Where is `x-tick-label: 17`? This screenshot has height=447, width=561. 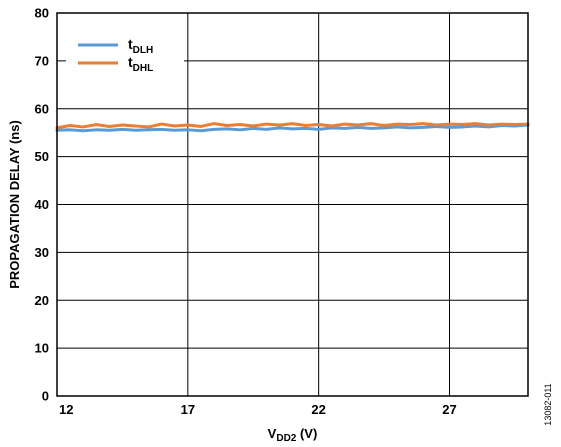 x-tick-label: 17 is located at coordinates (188, 409).